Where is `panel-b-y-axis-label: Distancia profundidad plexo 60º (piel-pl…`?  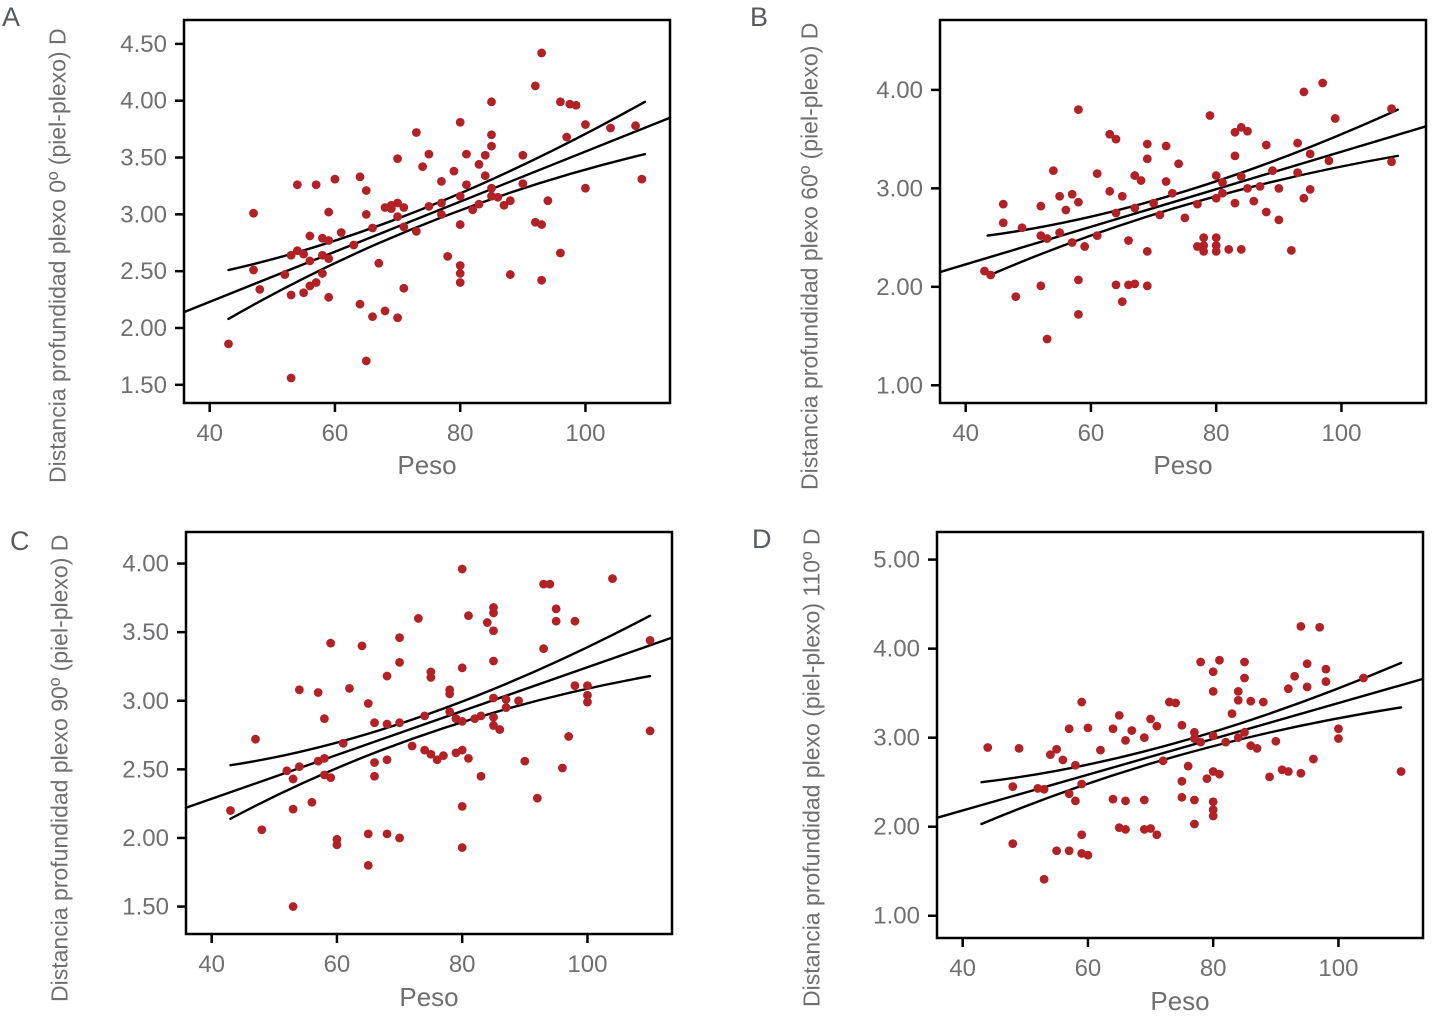 panel-b-y-axis-label: Distancia profundidad plexo 60º (piel-pl… is located at coordinates (809, 256).